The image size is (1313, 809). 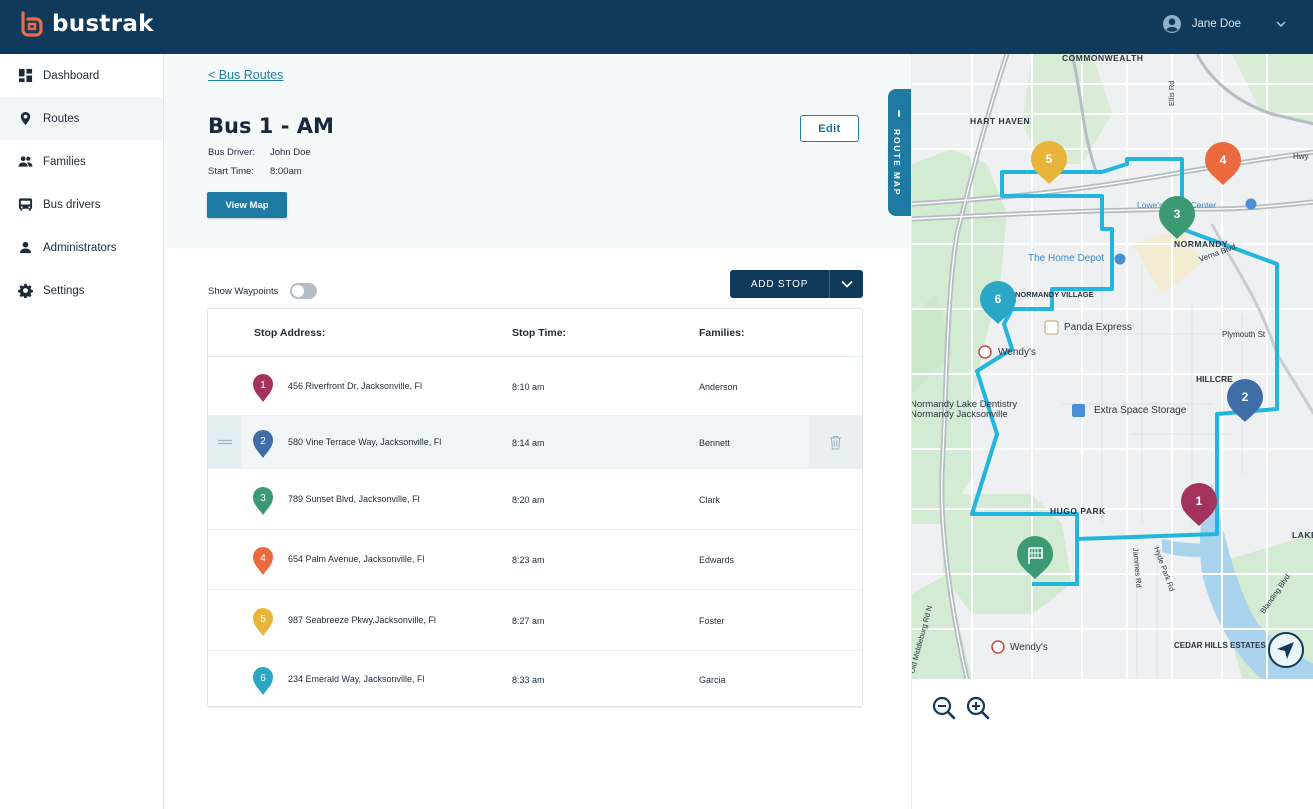 I want to click on map-stop-number: 5, so click(x=1049, y=159).